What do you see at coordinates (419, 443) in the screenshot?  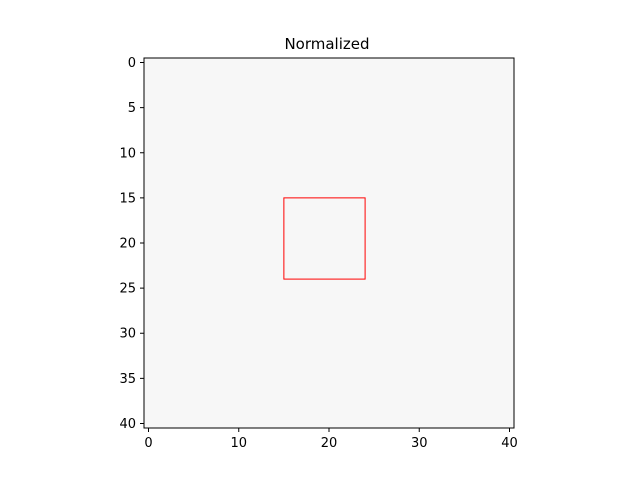 I see `x-tick-label: 30` at bounding box center [419, 443].